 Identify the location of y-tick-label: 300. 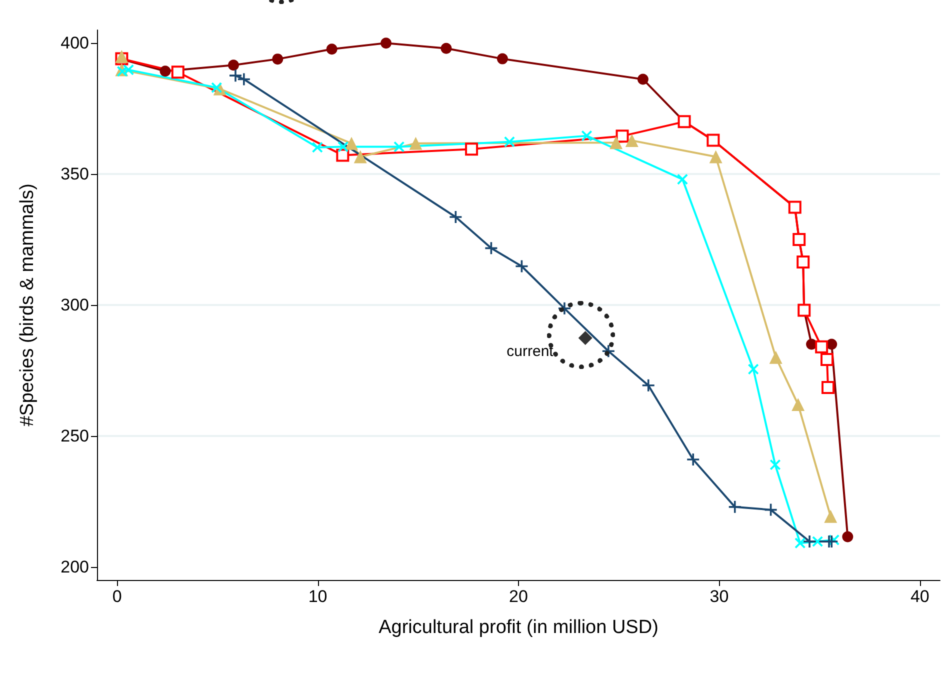
(74, 305).